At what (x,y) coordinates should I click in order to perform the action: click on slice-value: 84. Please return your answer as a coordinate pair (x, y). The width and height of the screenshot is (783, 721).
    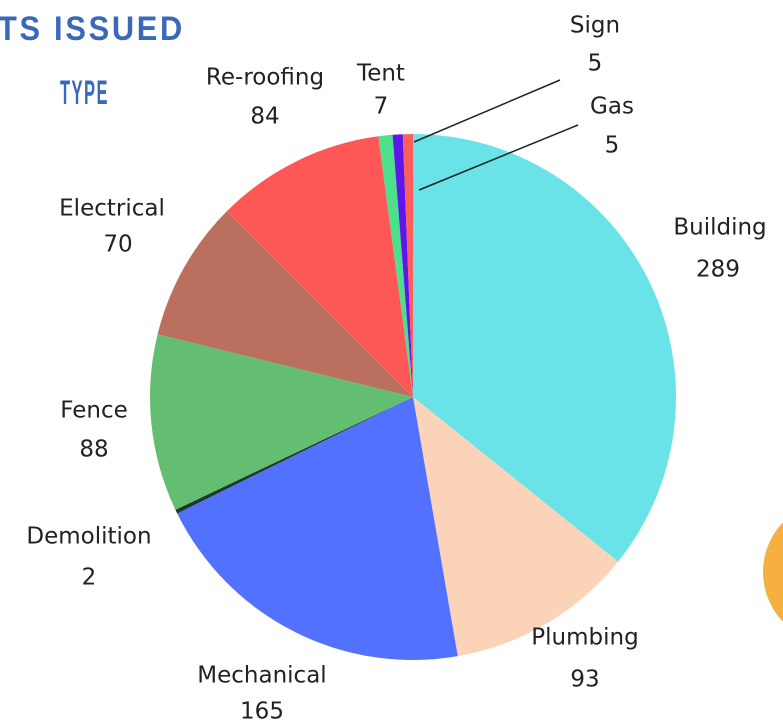
    Looking at the image, I should click on (264, 117).